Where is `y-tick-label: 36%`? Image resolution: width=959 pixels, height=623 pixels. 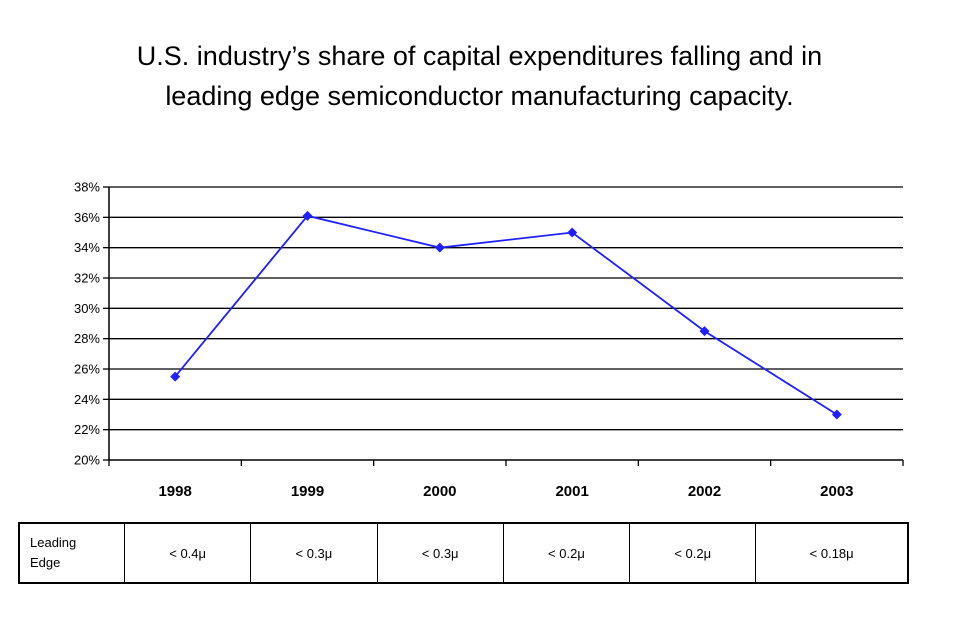 y-tick-label: 36% is located at coordinates (87, 217).